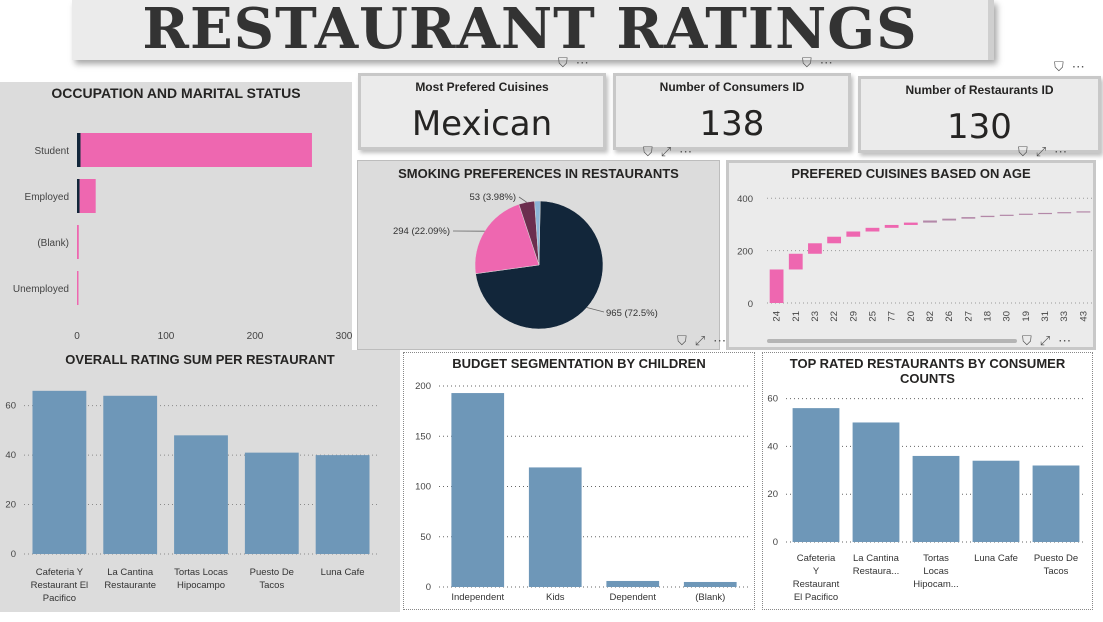 The image size is (1103, 622). Describe the element at coordinates (176, 93) in the screenshot. I see `panel-title: OCCUPATION AND MARITAL STATUS` at that location.